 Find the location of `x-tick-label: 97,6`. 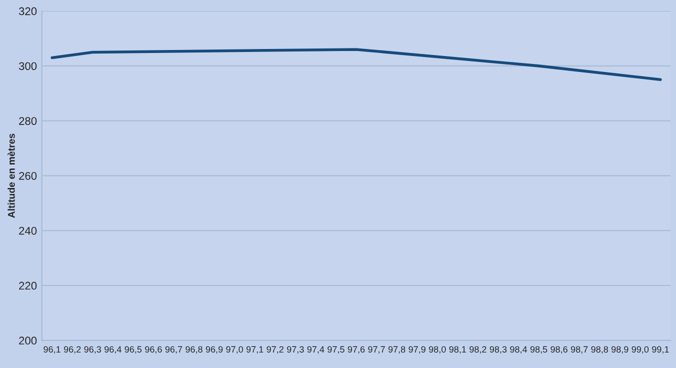

x-tick-label: 97,6 is located at coordinates (356, 350).